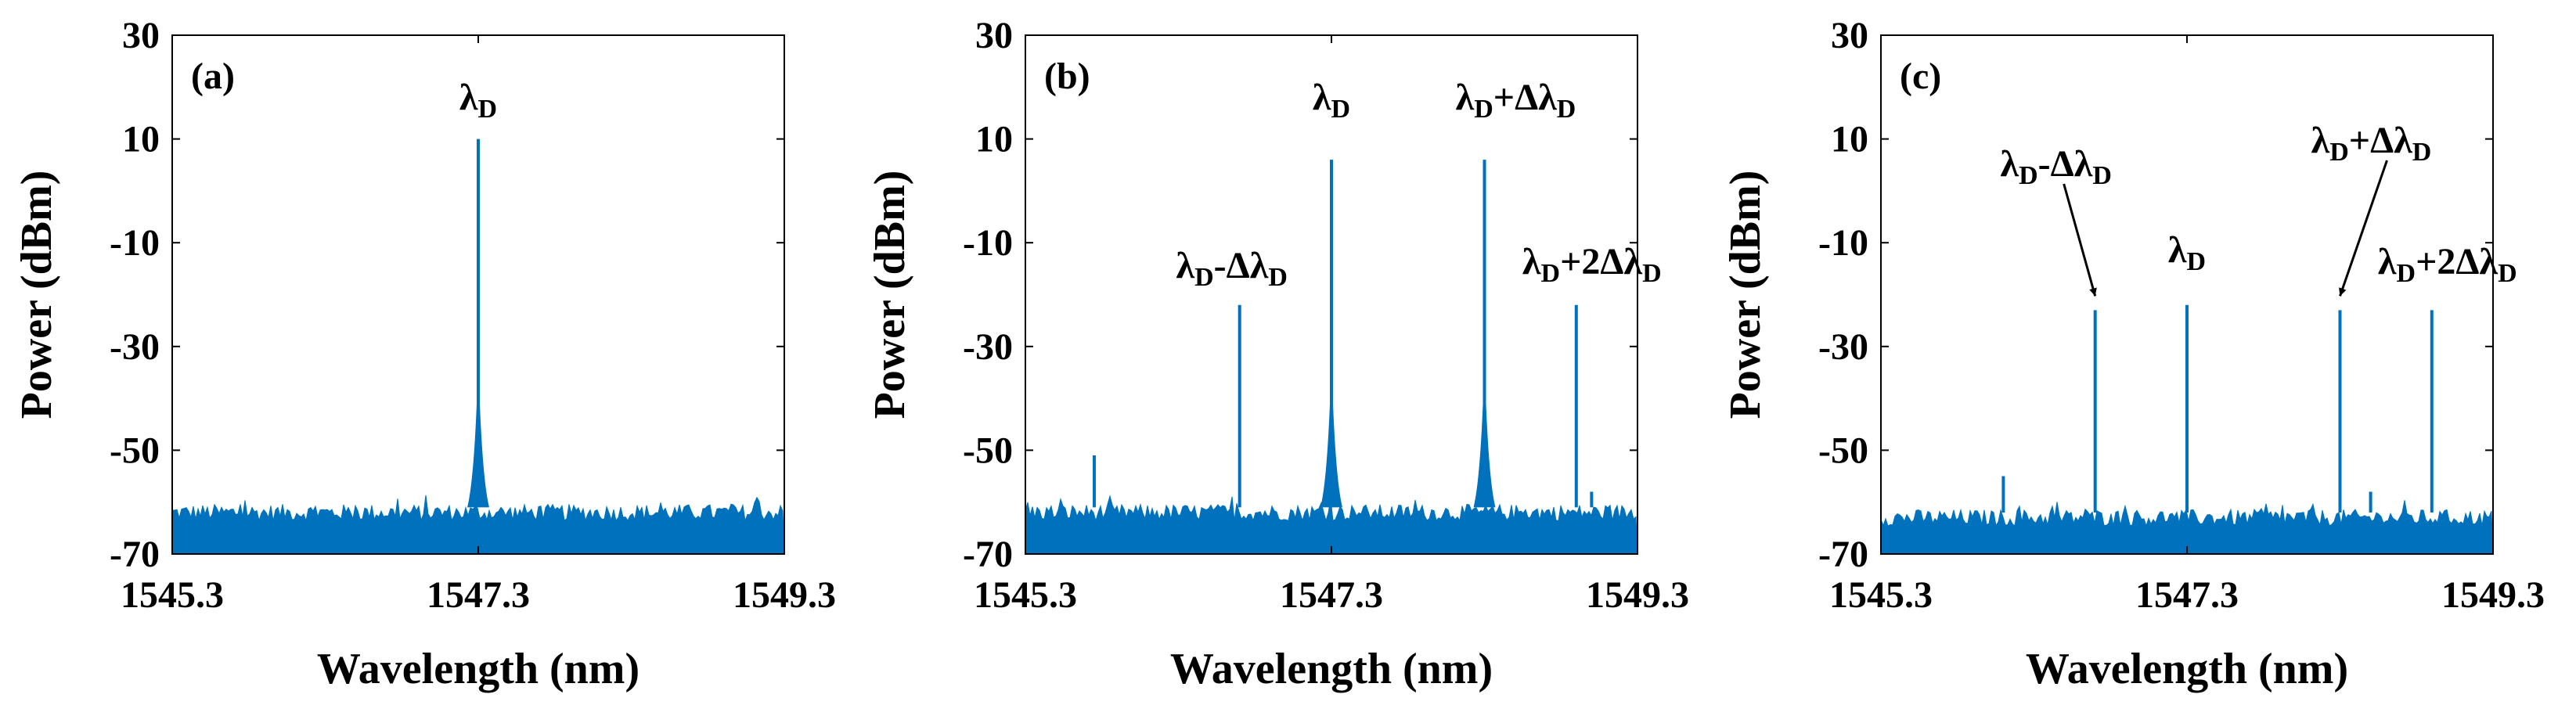 The image size is (2576, 723). What do you see at coordinates (1067, 76) in the screenshot?
I see `panel-label: (b)` at bounding box center [1067, 76].